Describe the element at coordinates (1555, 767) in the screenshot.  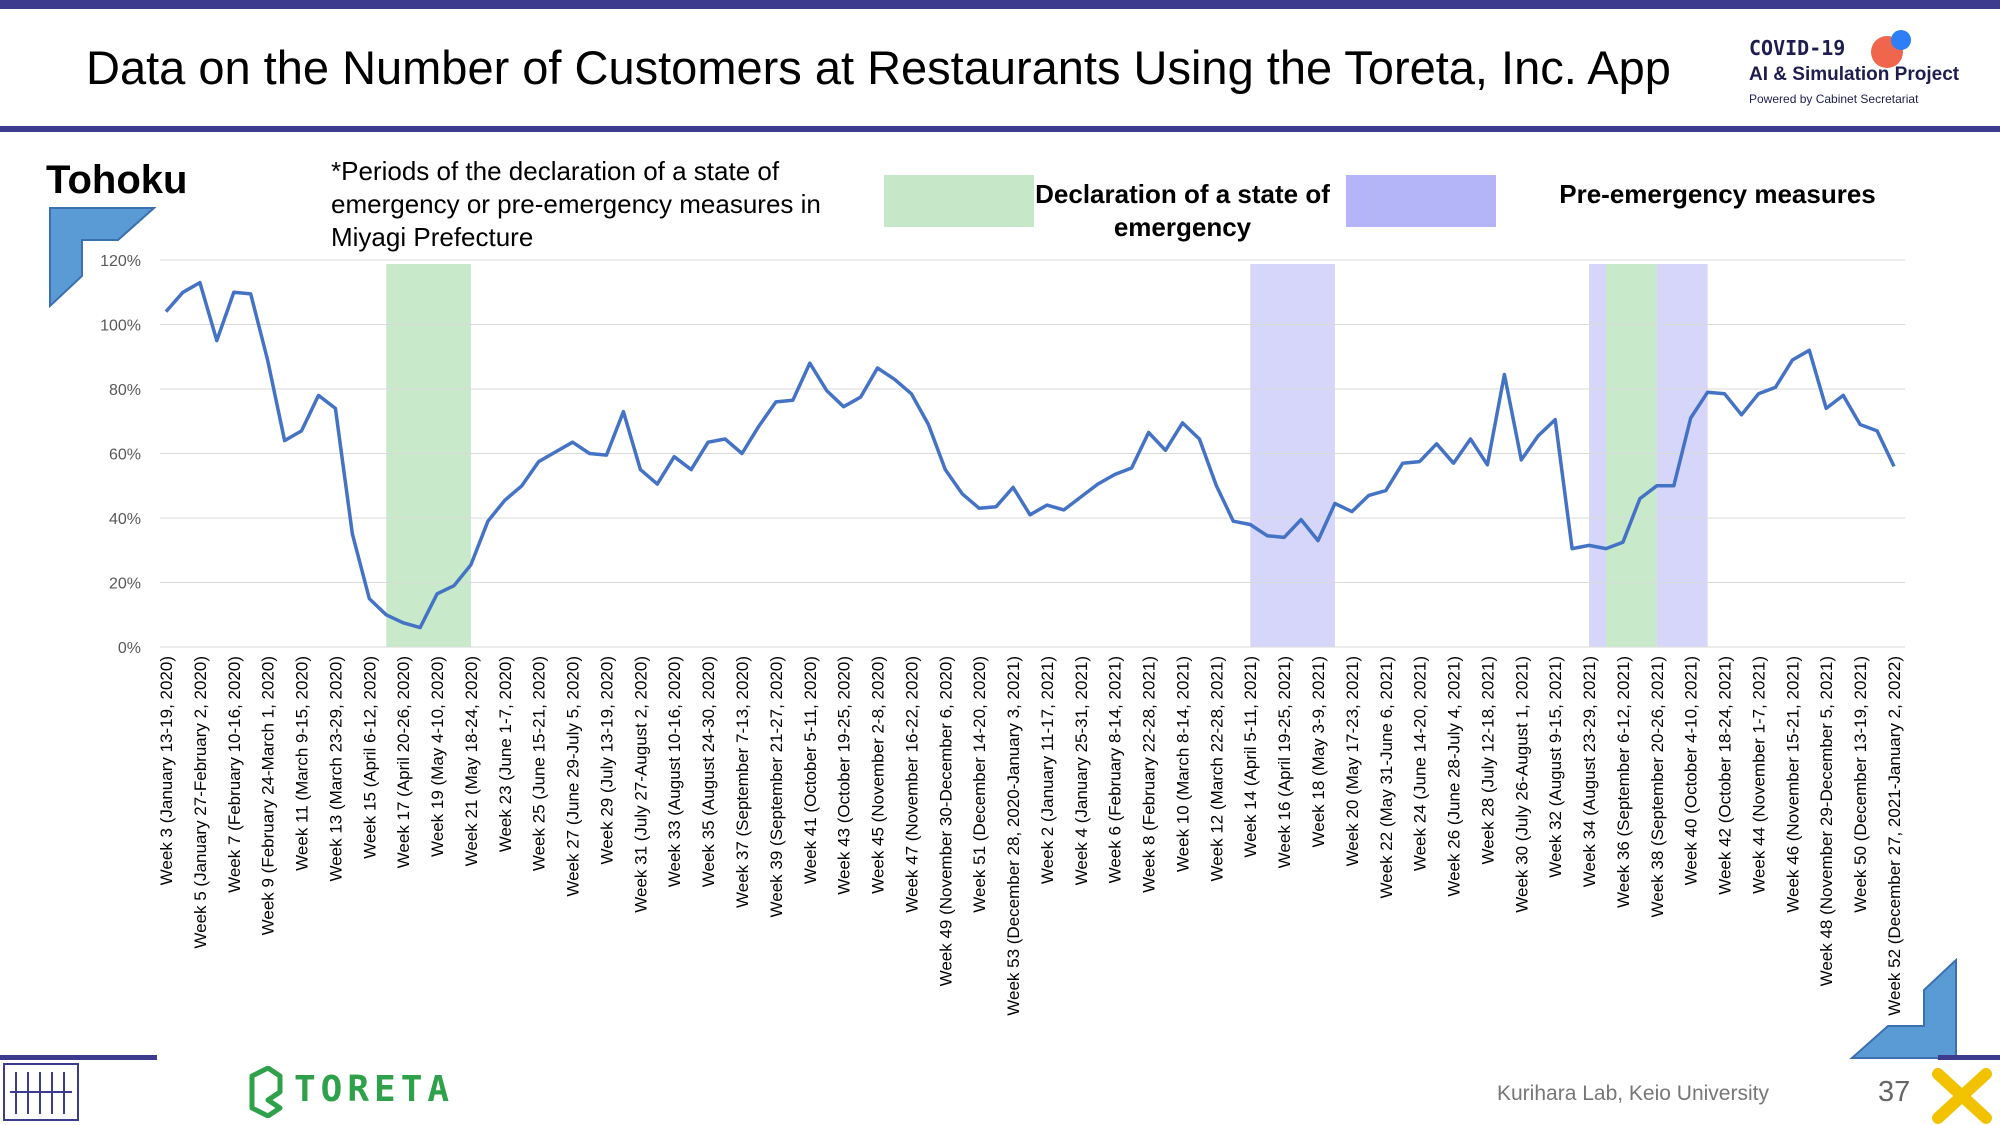
I see `x-tick-label: Week 32 (August 9-15, 2021)` at that location.